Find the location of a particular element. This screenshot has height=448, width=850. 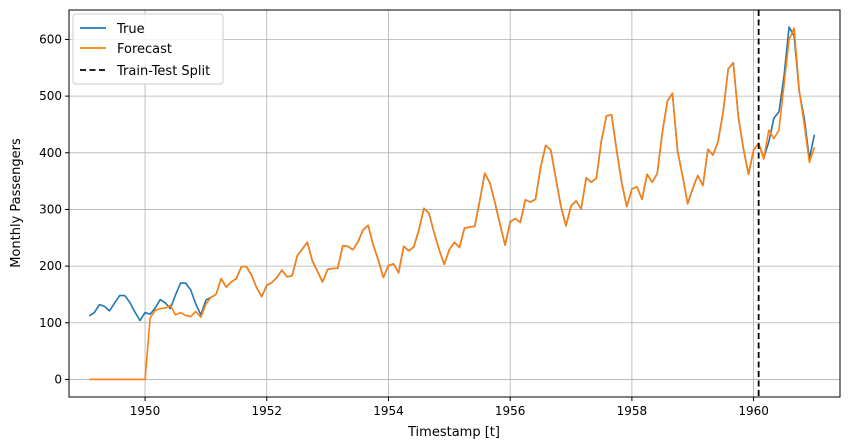

legend-split-label: Train-Test Split is located at coordinates (163, 71).